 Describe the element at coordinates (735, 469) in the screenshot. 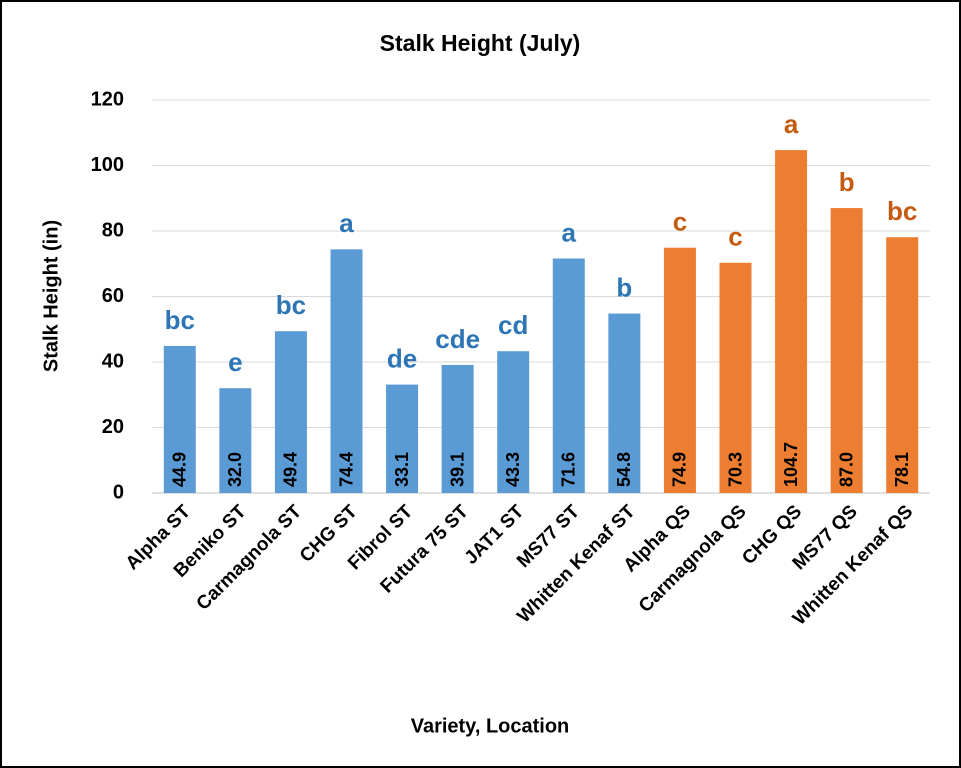

I see `value-label: 70.3` at that location.